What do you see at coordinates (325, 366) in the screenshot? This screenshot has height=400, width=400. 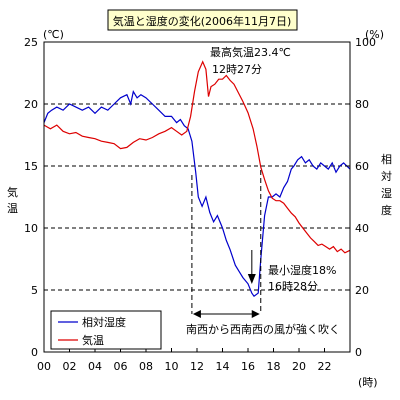 I see `x-tick-label-11: 22` at bounding box center [325, 366].